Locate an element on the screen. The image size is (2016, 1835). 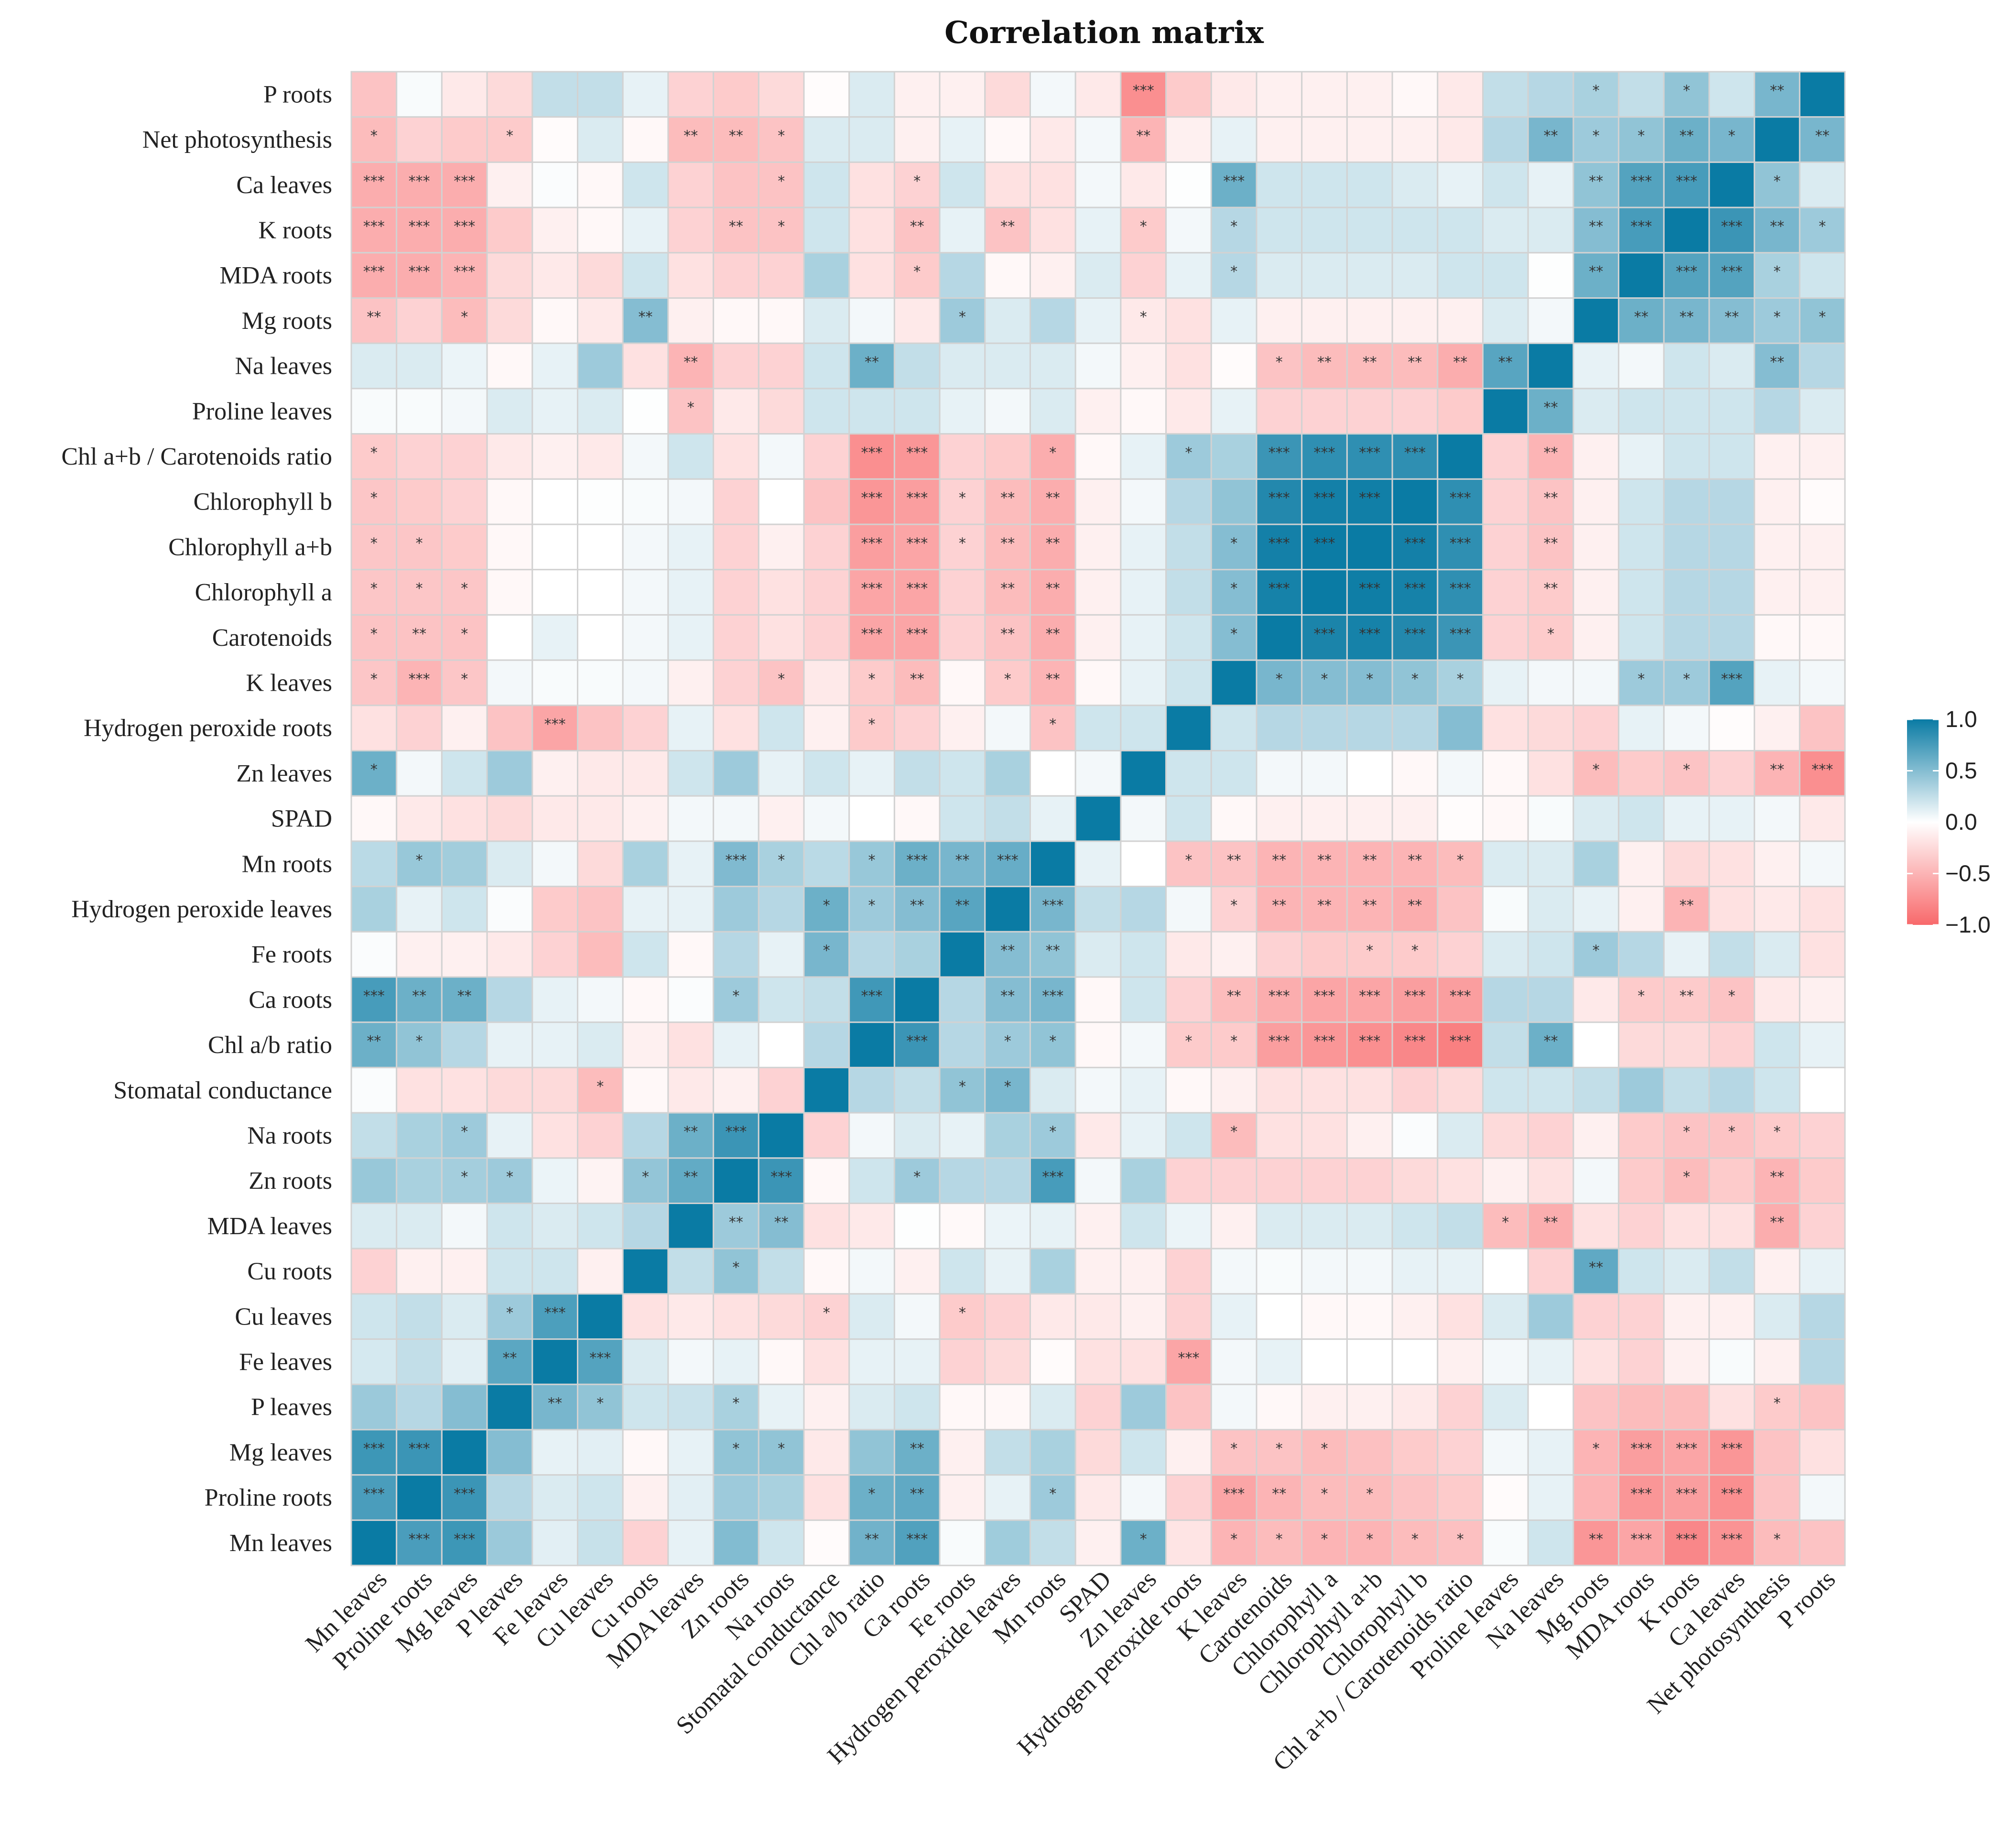
significance-zn-roots-vs-mg-leaves: * is located at coordinates (464, 1177).